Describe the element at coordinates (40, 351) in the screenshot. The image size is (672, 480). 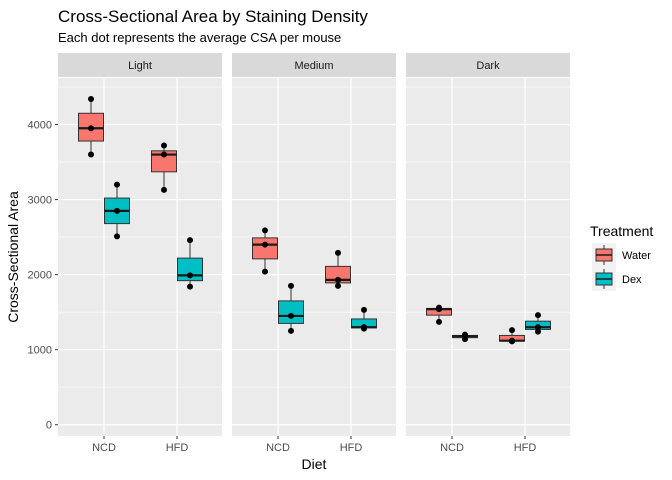
I see `y-tick-label: 1000` at that location.